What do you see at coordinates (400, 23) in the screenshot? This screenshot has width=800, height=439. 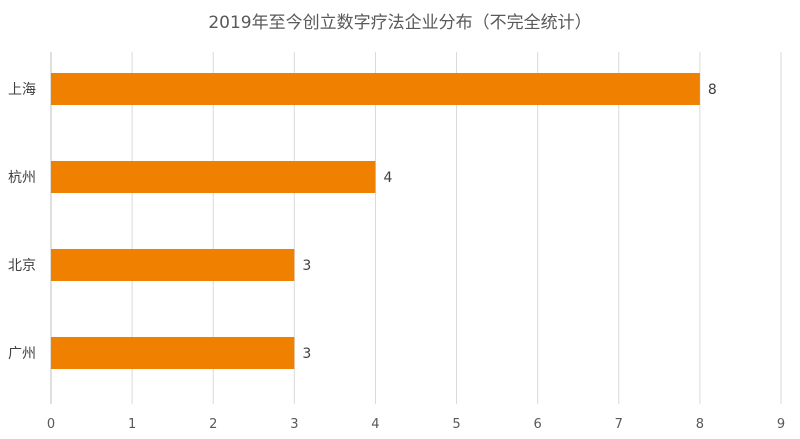 I see `chart-title: 2019年至今创立数字疗法企业分布（不完全统计）` at bounding box center [400, 23].